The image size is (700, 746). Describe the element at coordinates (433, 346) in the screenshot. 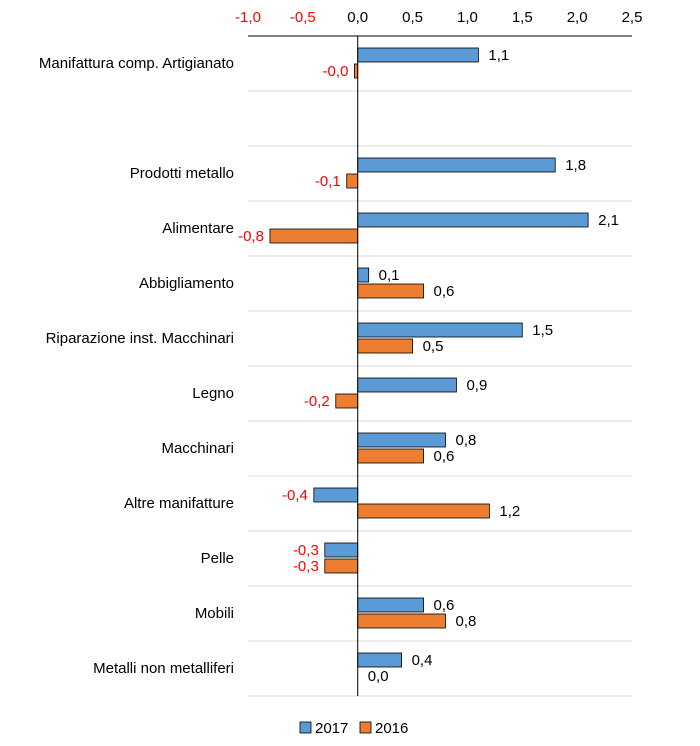

I see `data-label-2016: 0,5` at that location.